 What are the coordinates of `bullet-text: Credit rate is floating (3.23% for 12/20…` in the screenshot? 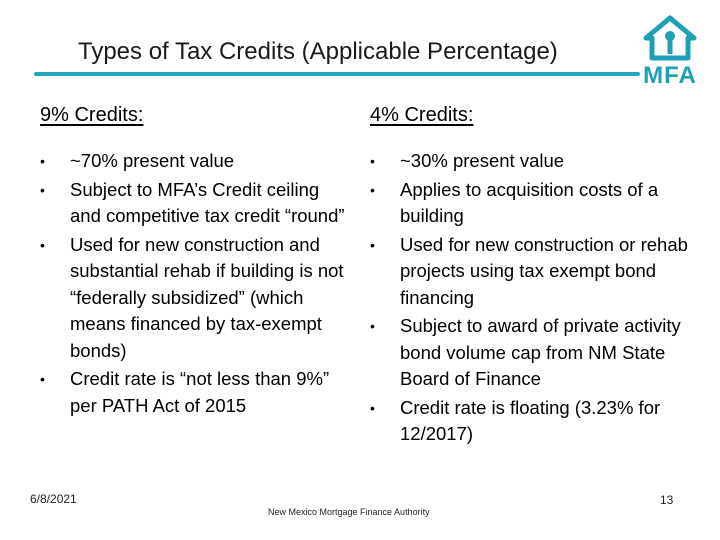 It's located at (530, 420).